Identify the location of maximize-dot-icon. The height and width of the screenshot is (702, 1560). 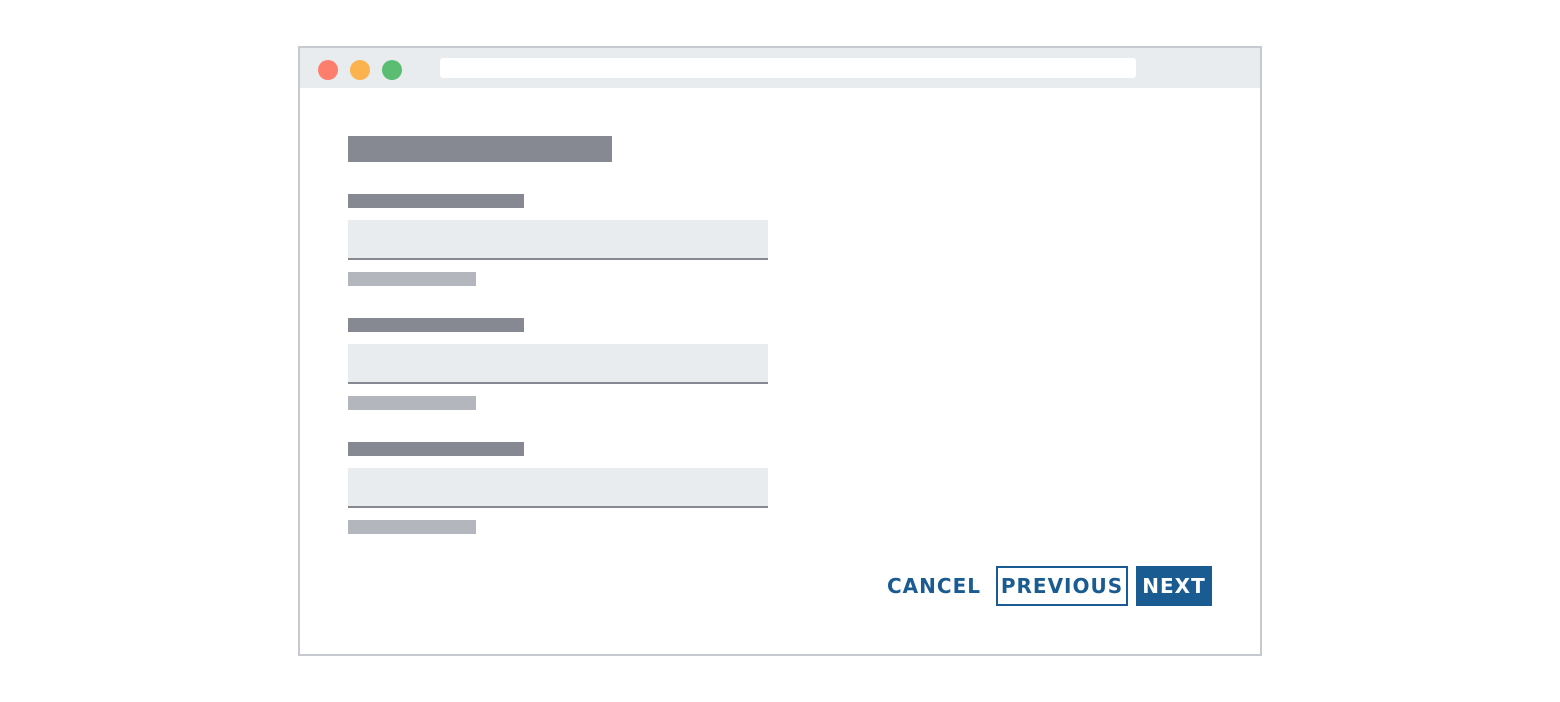
(392, 70).